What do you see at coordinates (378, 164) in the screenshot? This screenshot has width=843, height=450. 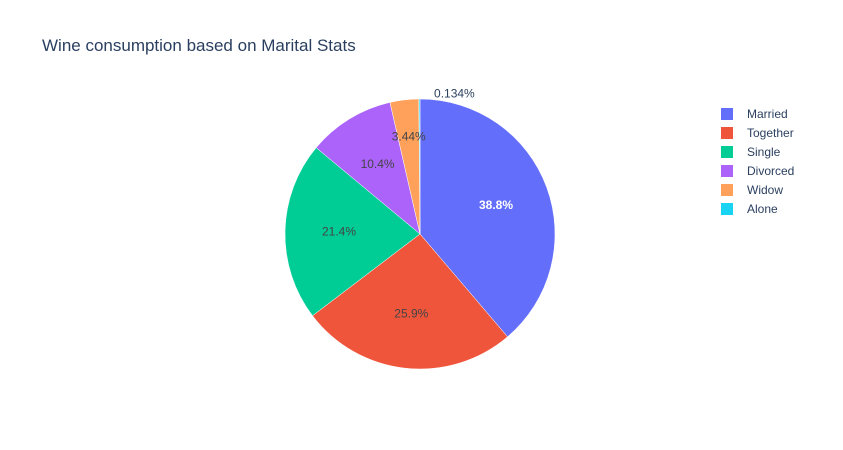 I see `slice-label-divorced: 10.4%` at bounding box center [378, 164].